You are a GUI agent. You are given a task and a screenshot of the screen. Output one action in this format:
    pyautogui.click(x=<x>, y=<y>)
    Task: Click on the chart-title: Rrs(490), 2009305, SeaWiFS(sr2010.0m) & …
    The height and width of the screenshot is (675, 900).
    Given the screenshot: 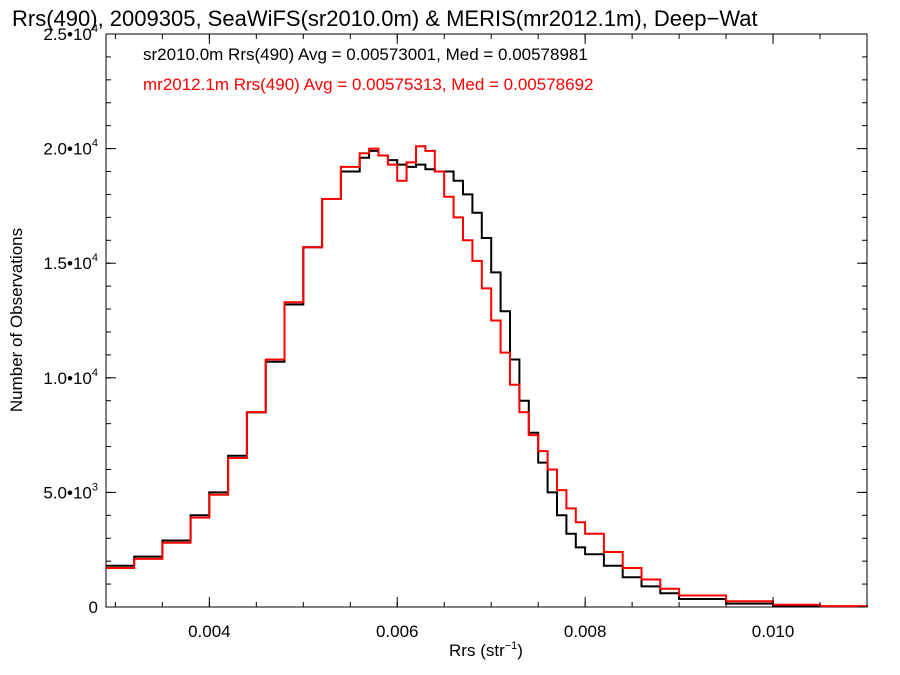 What is the action you would take?
    pyautogui.click(x=385, y=18)
    